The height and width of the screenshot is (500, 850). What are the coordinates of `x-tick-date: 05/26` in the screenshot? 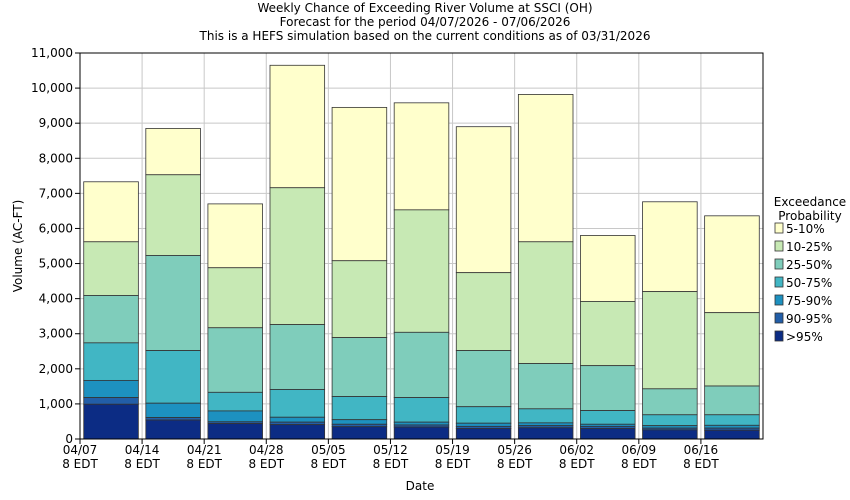 It's located at (514, 450).